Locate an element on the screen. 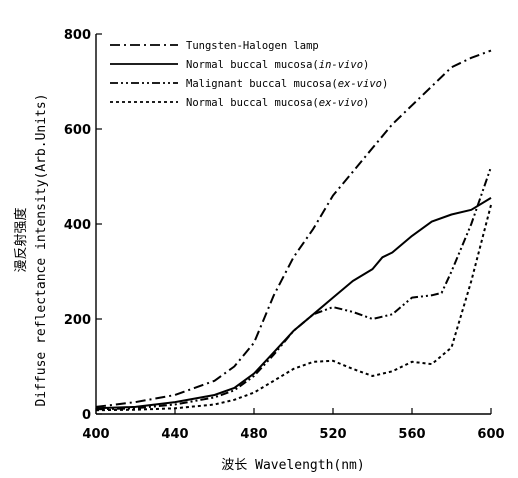 The height and width of the screenshot is (478, 518). legend-label-part: in-vivo is located at coordinates (341, 65).